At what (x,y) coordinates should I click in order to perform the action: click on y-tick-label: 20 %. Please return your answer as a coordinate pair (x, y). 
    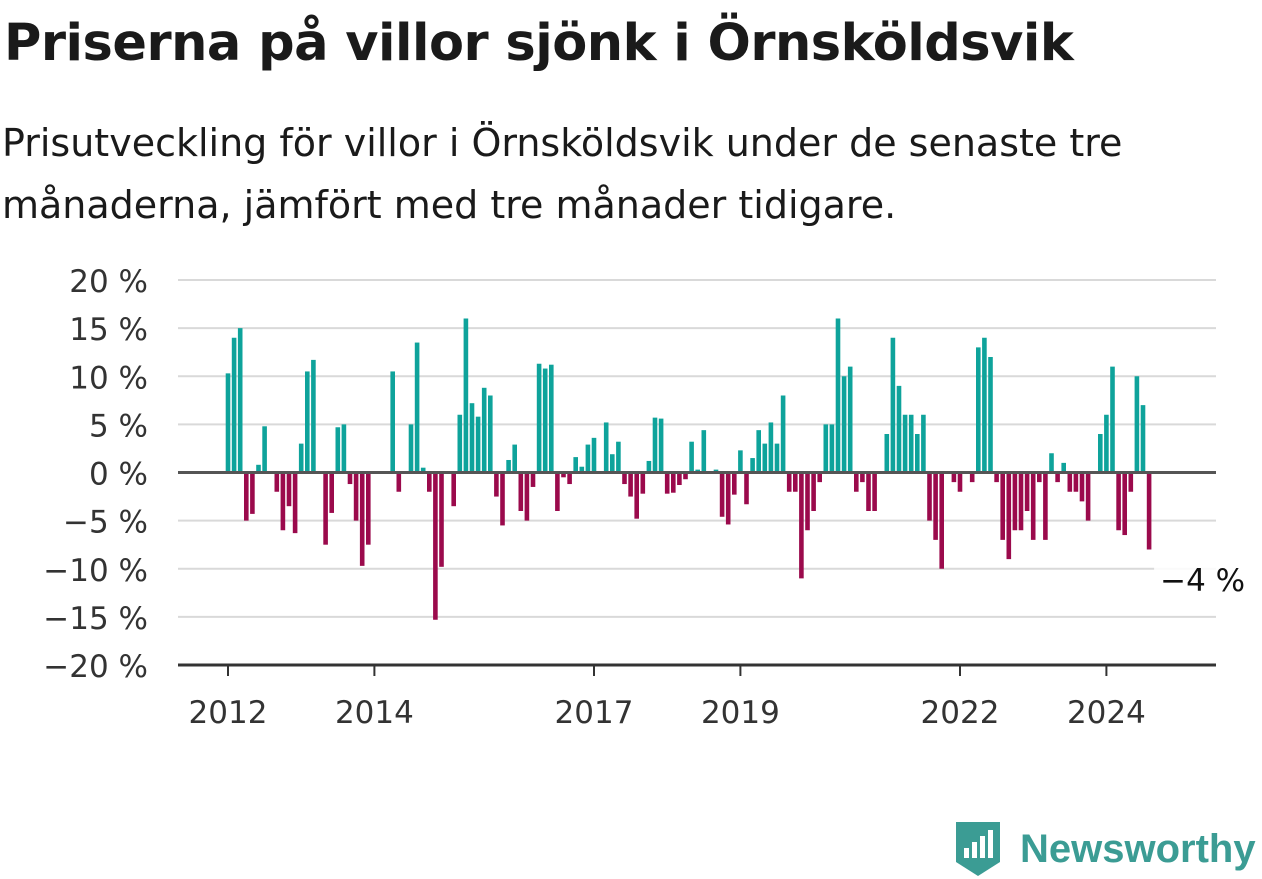
    Looking at the image, I should click on (108, 282).